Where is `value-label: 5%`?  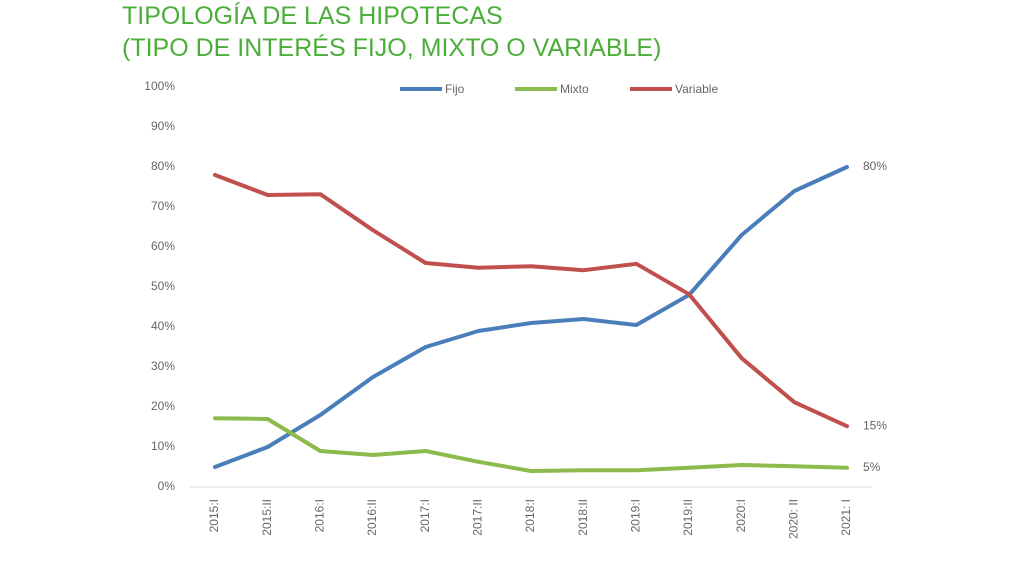 value-label: 5% is located at coordinates (872, 467).